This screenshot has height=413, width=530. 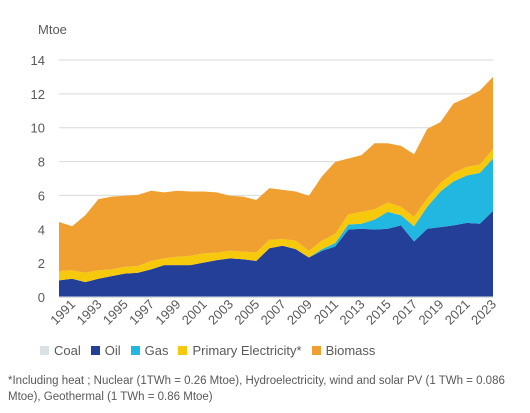 What do you see at coordinates (38, 60) in the screenshot?
I see `y-tick-label: 14` at bounding box center [38, 60].